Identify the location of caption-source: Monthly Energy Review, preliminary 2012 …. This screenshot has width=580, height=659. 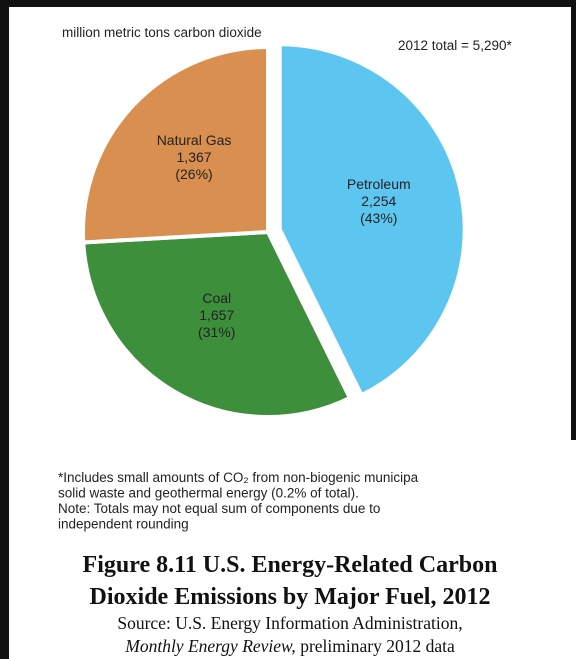
(289, 646).